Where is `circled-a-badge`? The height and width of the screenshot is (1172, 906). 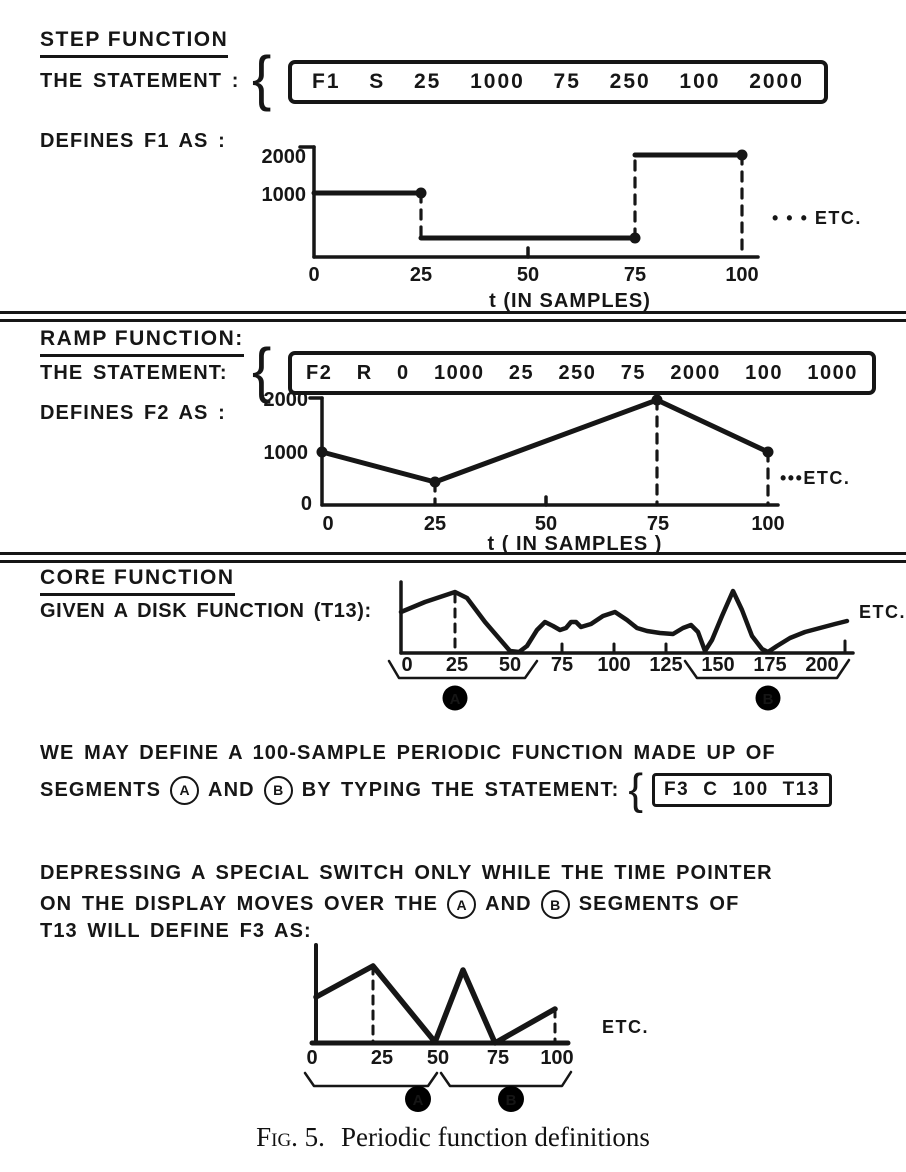
circled-a-badge is located at coordinates (455, 698).